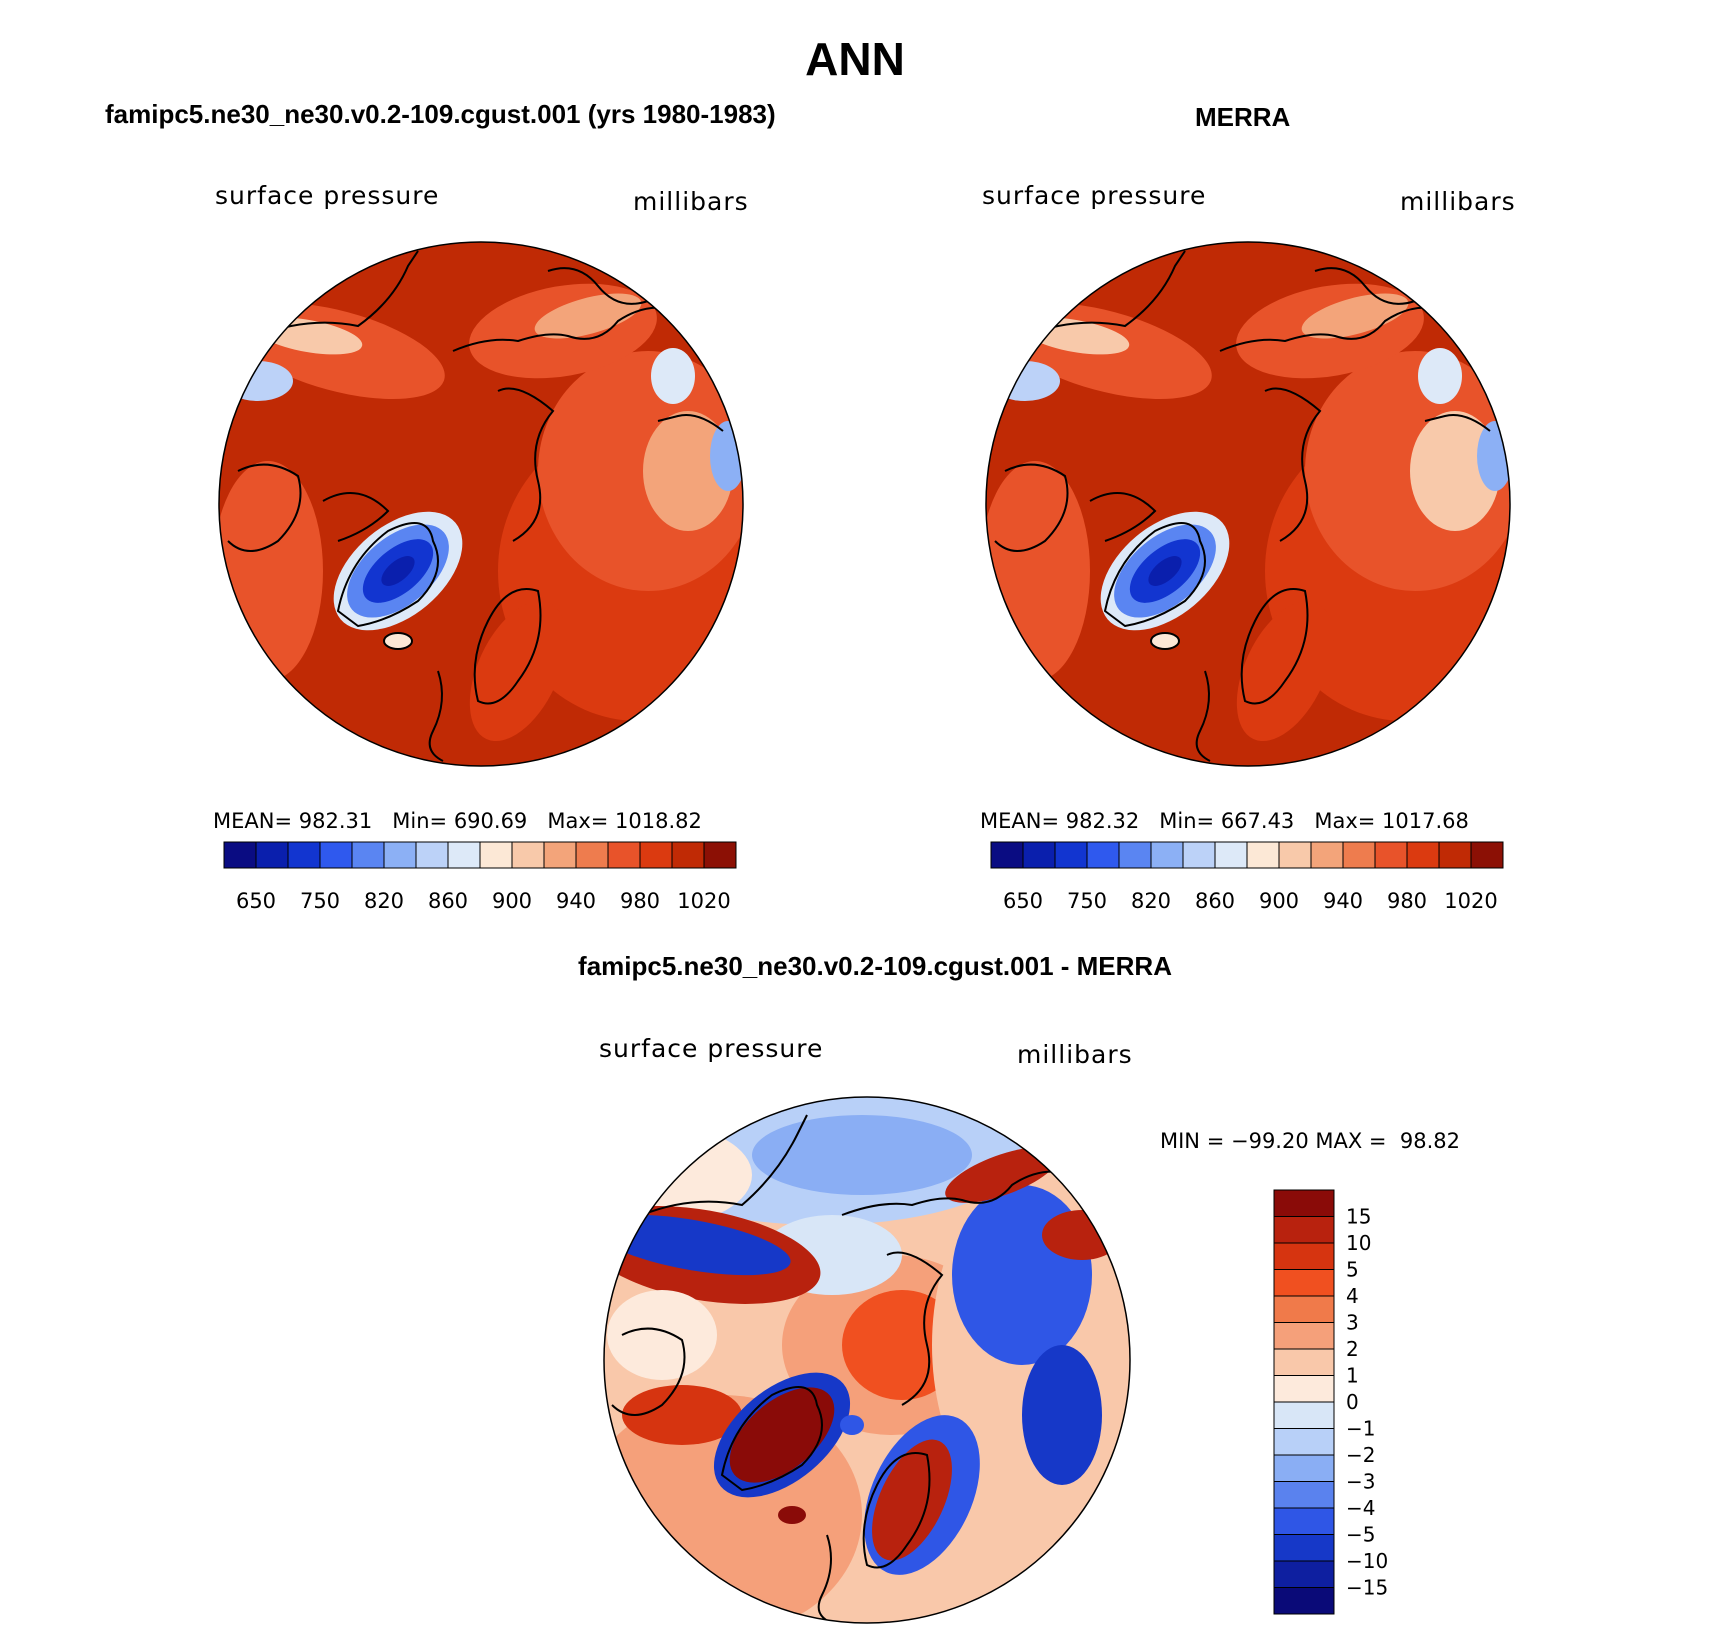 The image size is (1710, 1628). Describe the element at coordinates (598, 286) in the screenshot. I see `panel-1-coast-kamchatka` at that location.